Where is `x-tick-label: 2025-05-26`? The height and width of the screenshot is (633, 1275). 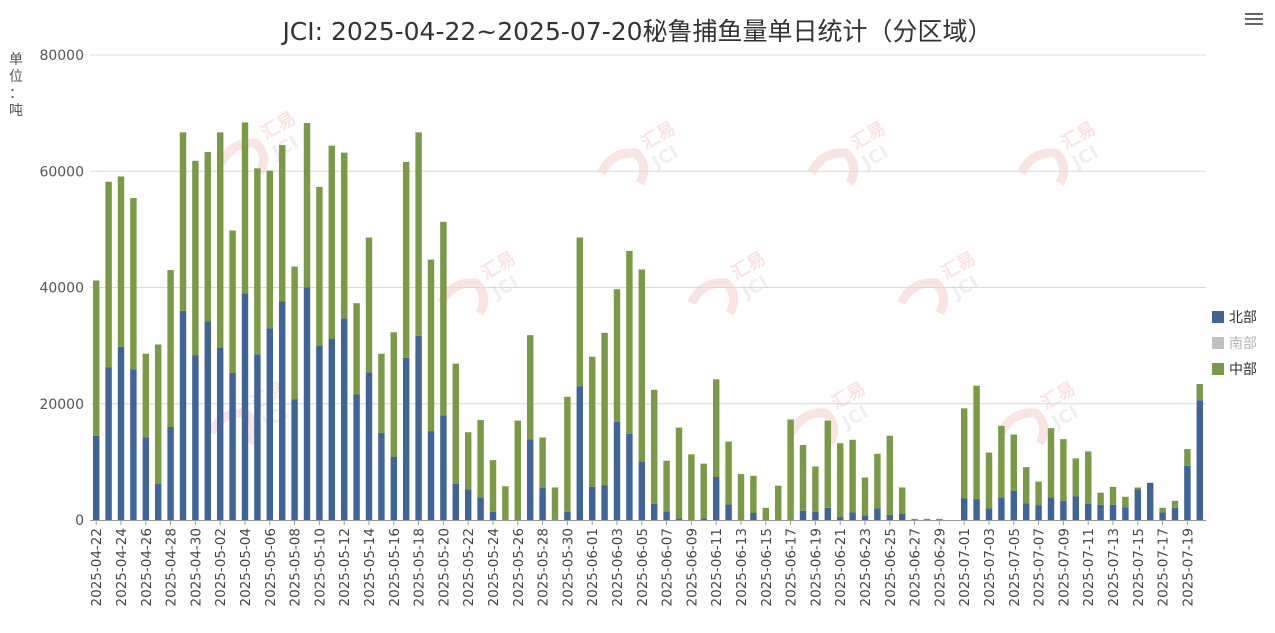
x-tick-label: 2025-05-26 is located at coordinates (519, 567).